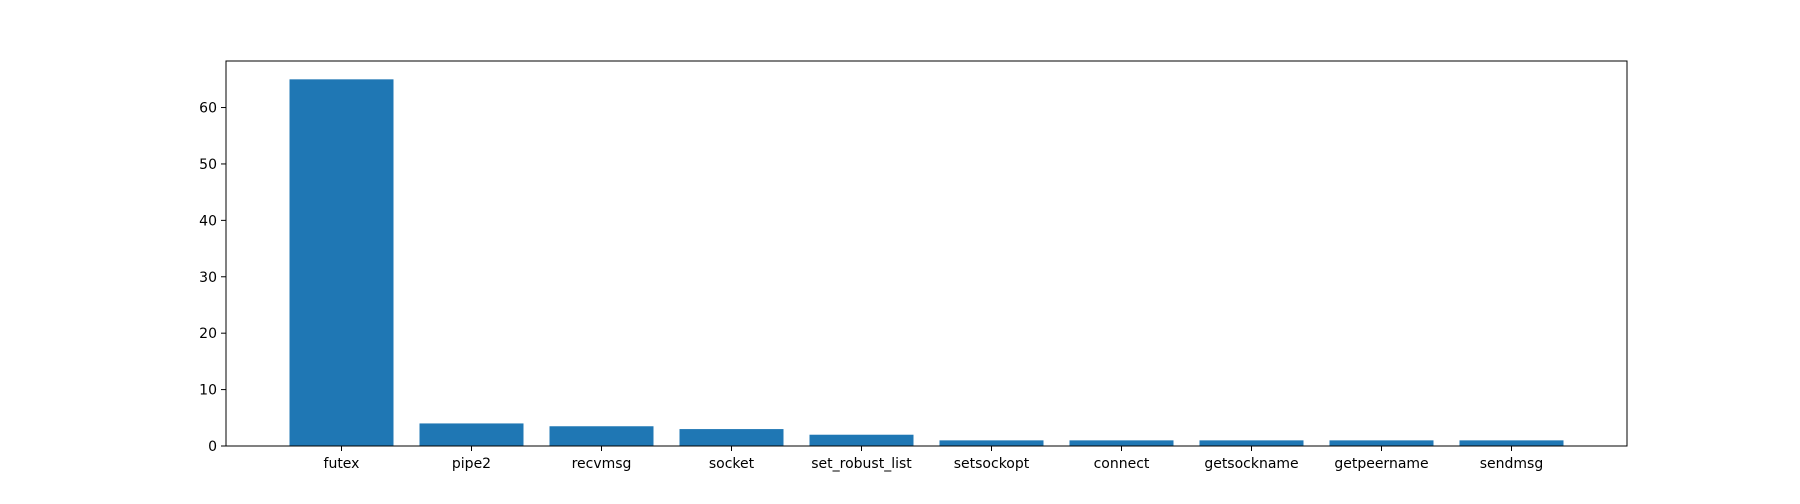 The width and height of the screenshot is (1800, 504). Describe the element at coordinates (861, 464) in the screenshot. I see `x-tick-label: set_robust_list` at that location.